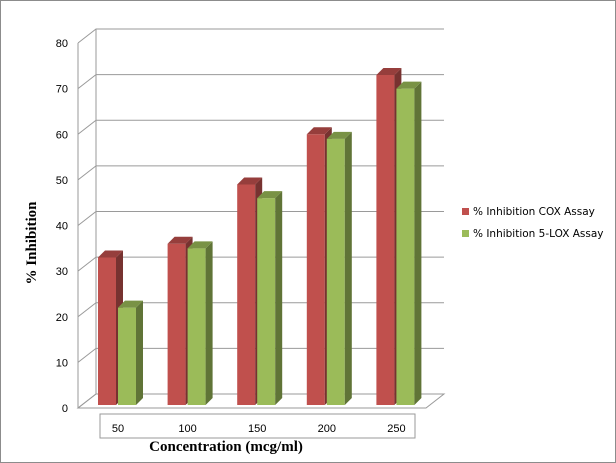 The width and height of the screenshot is (616, 463). I want to click on y-tick-label: 50, so click(62, 181).